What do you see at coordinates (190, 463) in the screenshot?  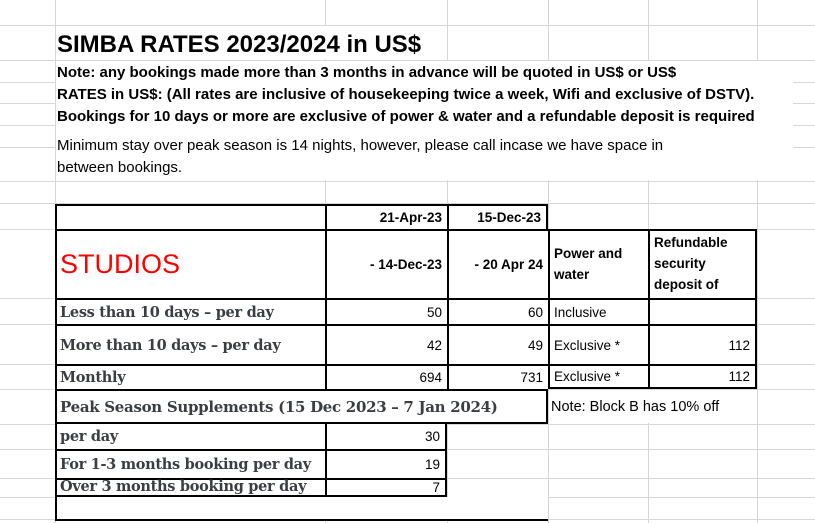 I see `peak-row-label-cell: For 1-3 months booking per day` at bounding box center [190, 463].